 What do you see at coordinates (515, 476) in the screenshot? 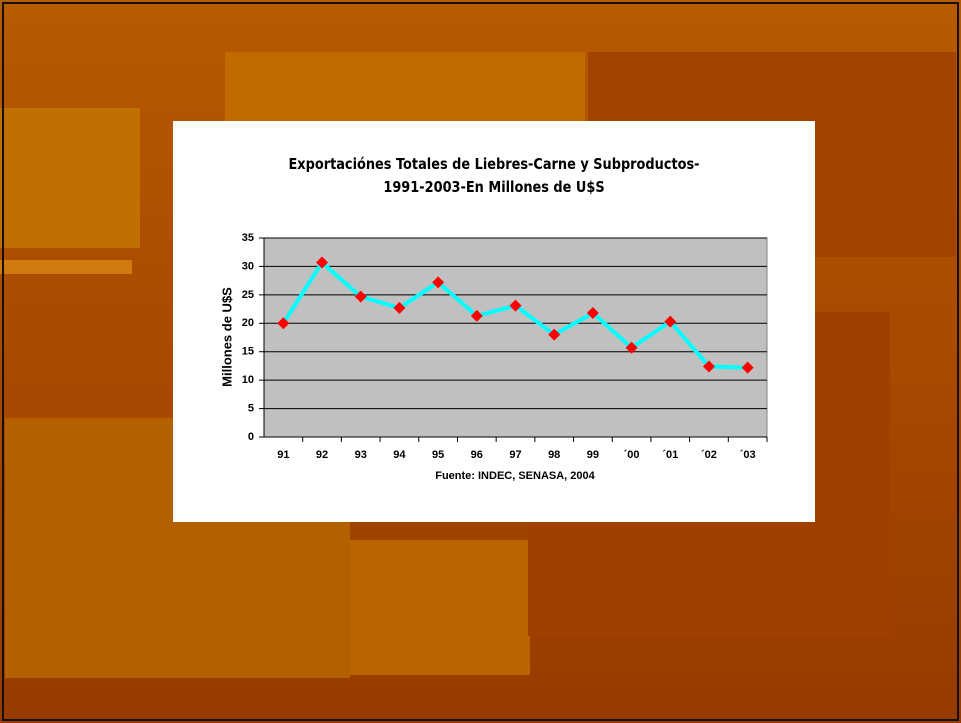
I see `source-note: Fuente: INDEC, SENASA, 2004` at bounding box center [515, 476].